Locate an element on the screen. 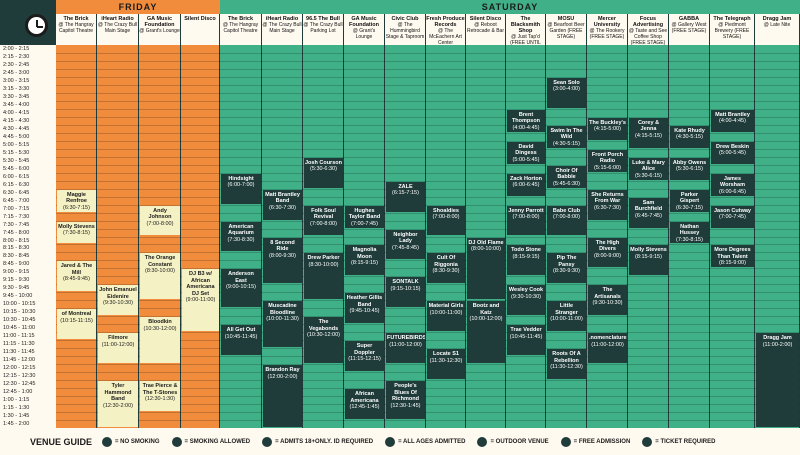 Image resolution: width=800 pixels, height=455 pixels. performer-name: Choir Of Babble is located at coordinates (566, 174).